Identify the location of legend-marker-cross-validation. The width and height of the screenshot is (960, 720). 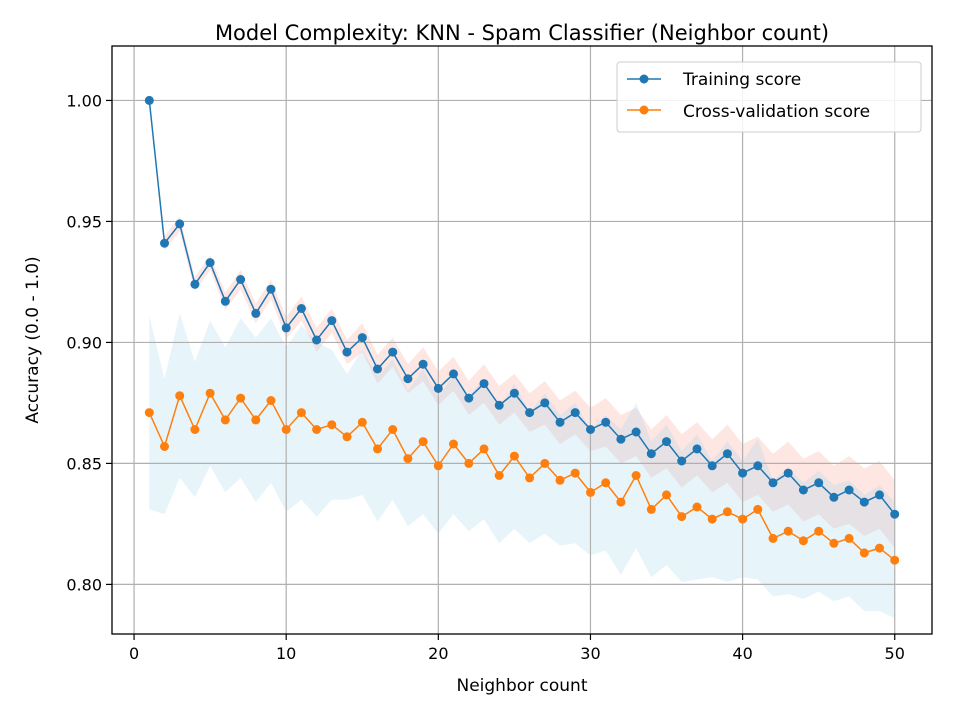
(644, 110).